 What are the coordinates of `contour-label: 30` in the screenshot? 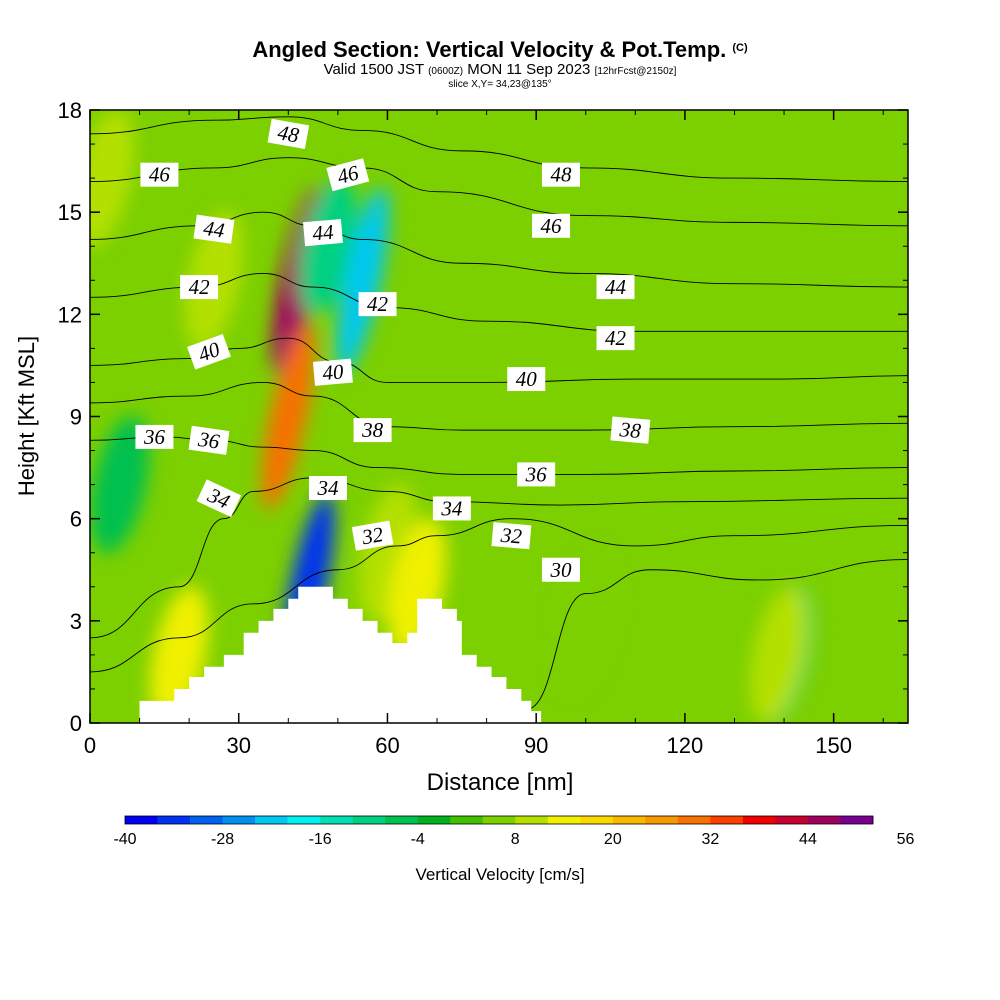 It's located at (560, 569).